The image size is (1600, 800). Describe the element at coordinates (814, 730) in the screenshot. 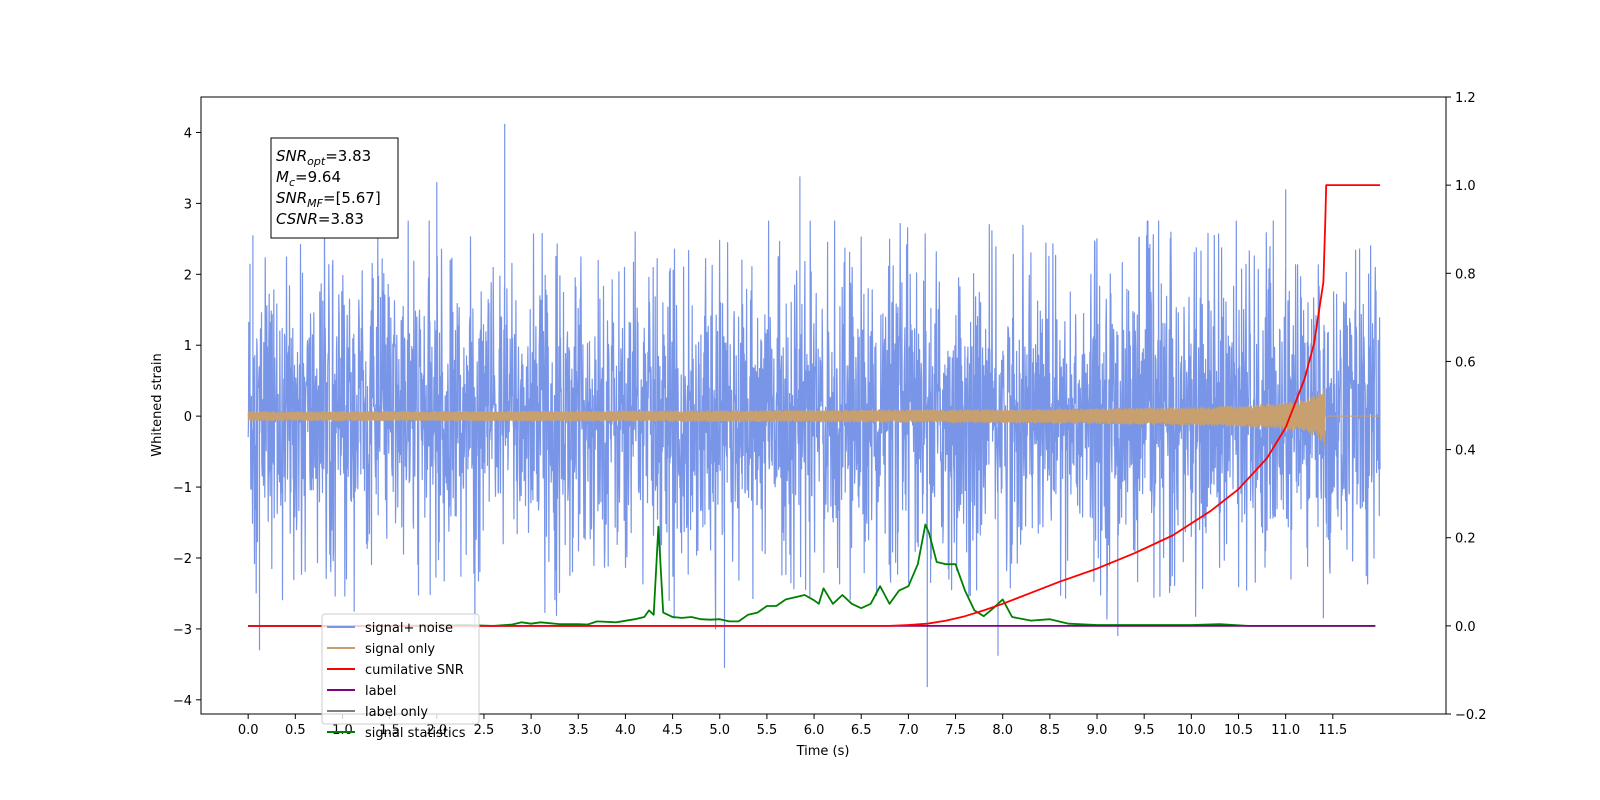

I see `x-tick-label: 6.0` at that location.